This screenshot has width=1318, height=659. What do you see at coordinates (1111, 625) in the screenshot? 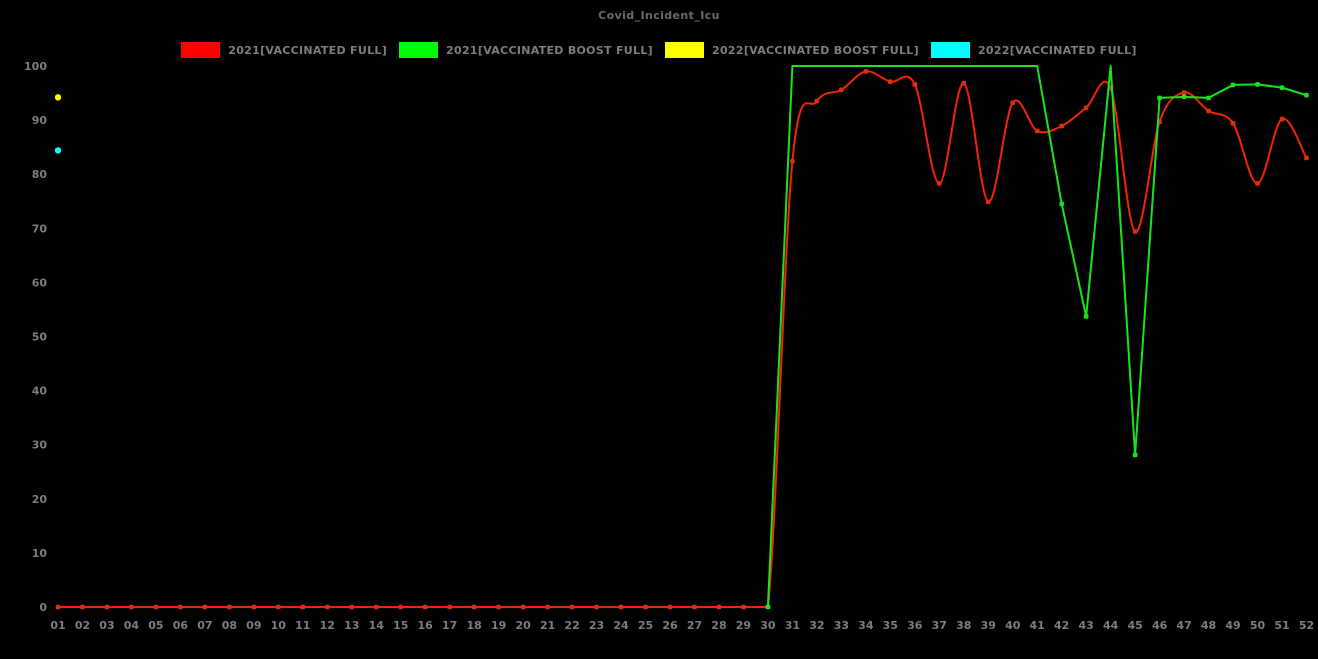
I see `x-axis-tick-label: 44` at bounding box center [1111, 625].